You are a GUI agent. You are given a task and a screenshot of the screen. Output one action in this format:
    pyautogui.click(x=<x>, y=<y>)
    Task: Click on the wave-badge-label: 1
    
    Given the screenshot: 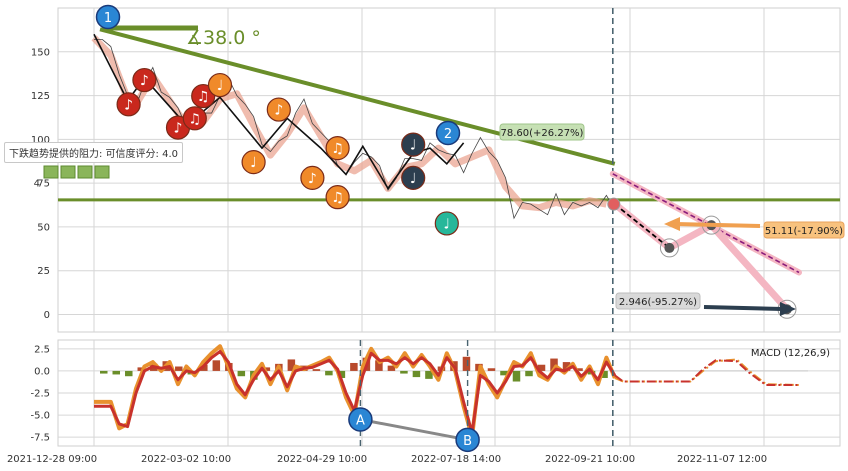 What is the action you would take?
    pyautogui.click(x=108, y=18)
    